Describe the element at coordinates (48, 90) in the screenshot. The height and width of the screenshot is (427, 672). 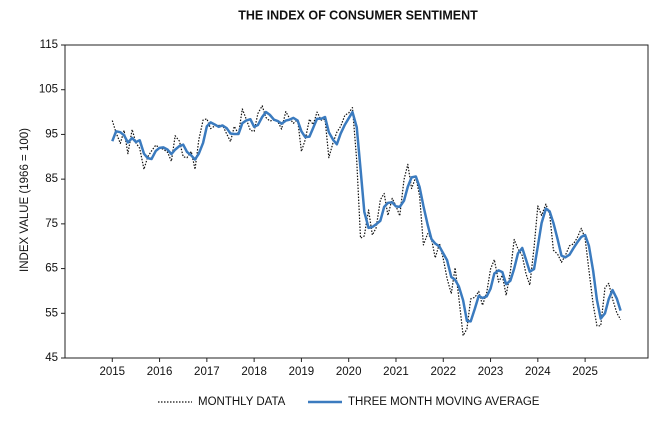
I see `y-tick-label: 105` at that location.